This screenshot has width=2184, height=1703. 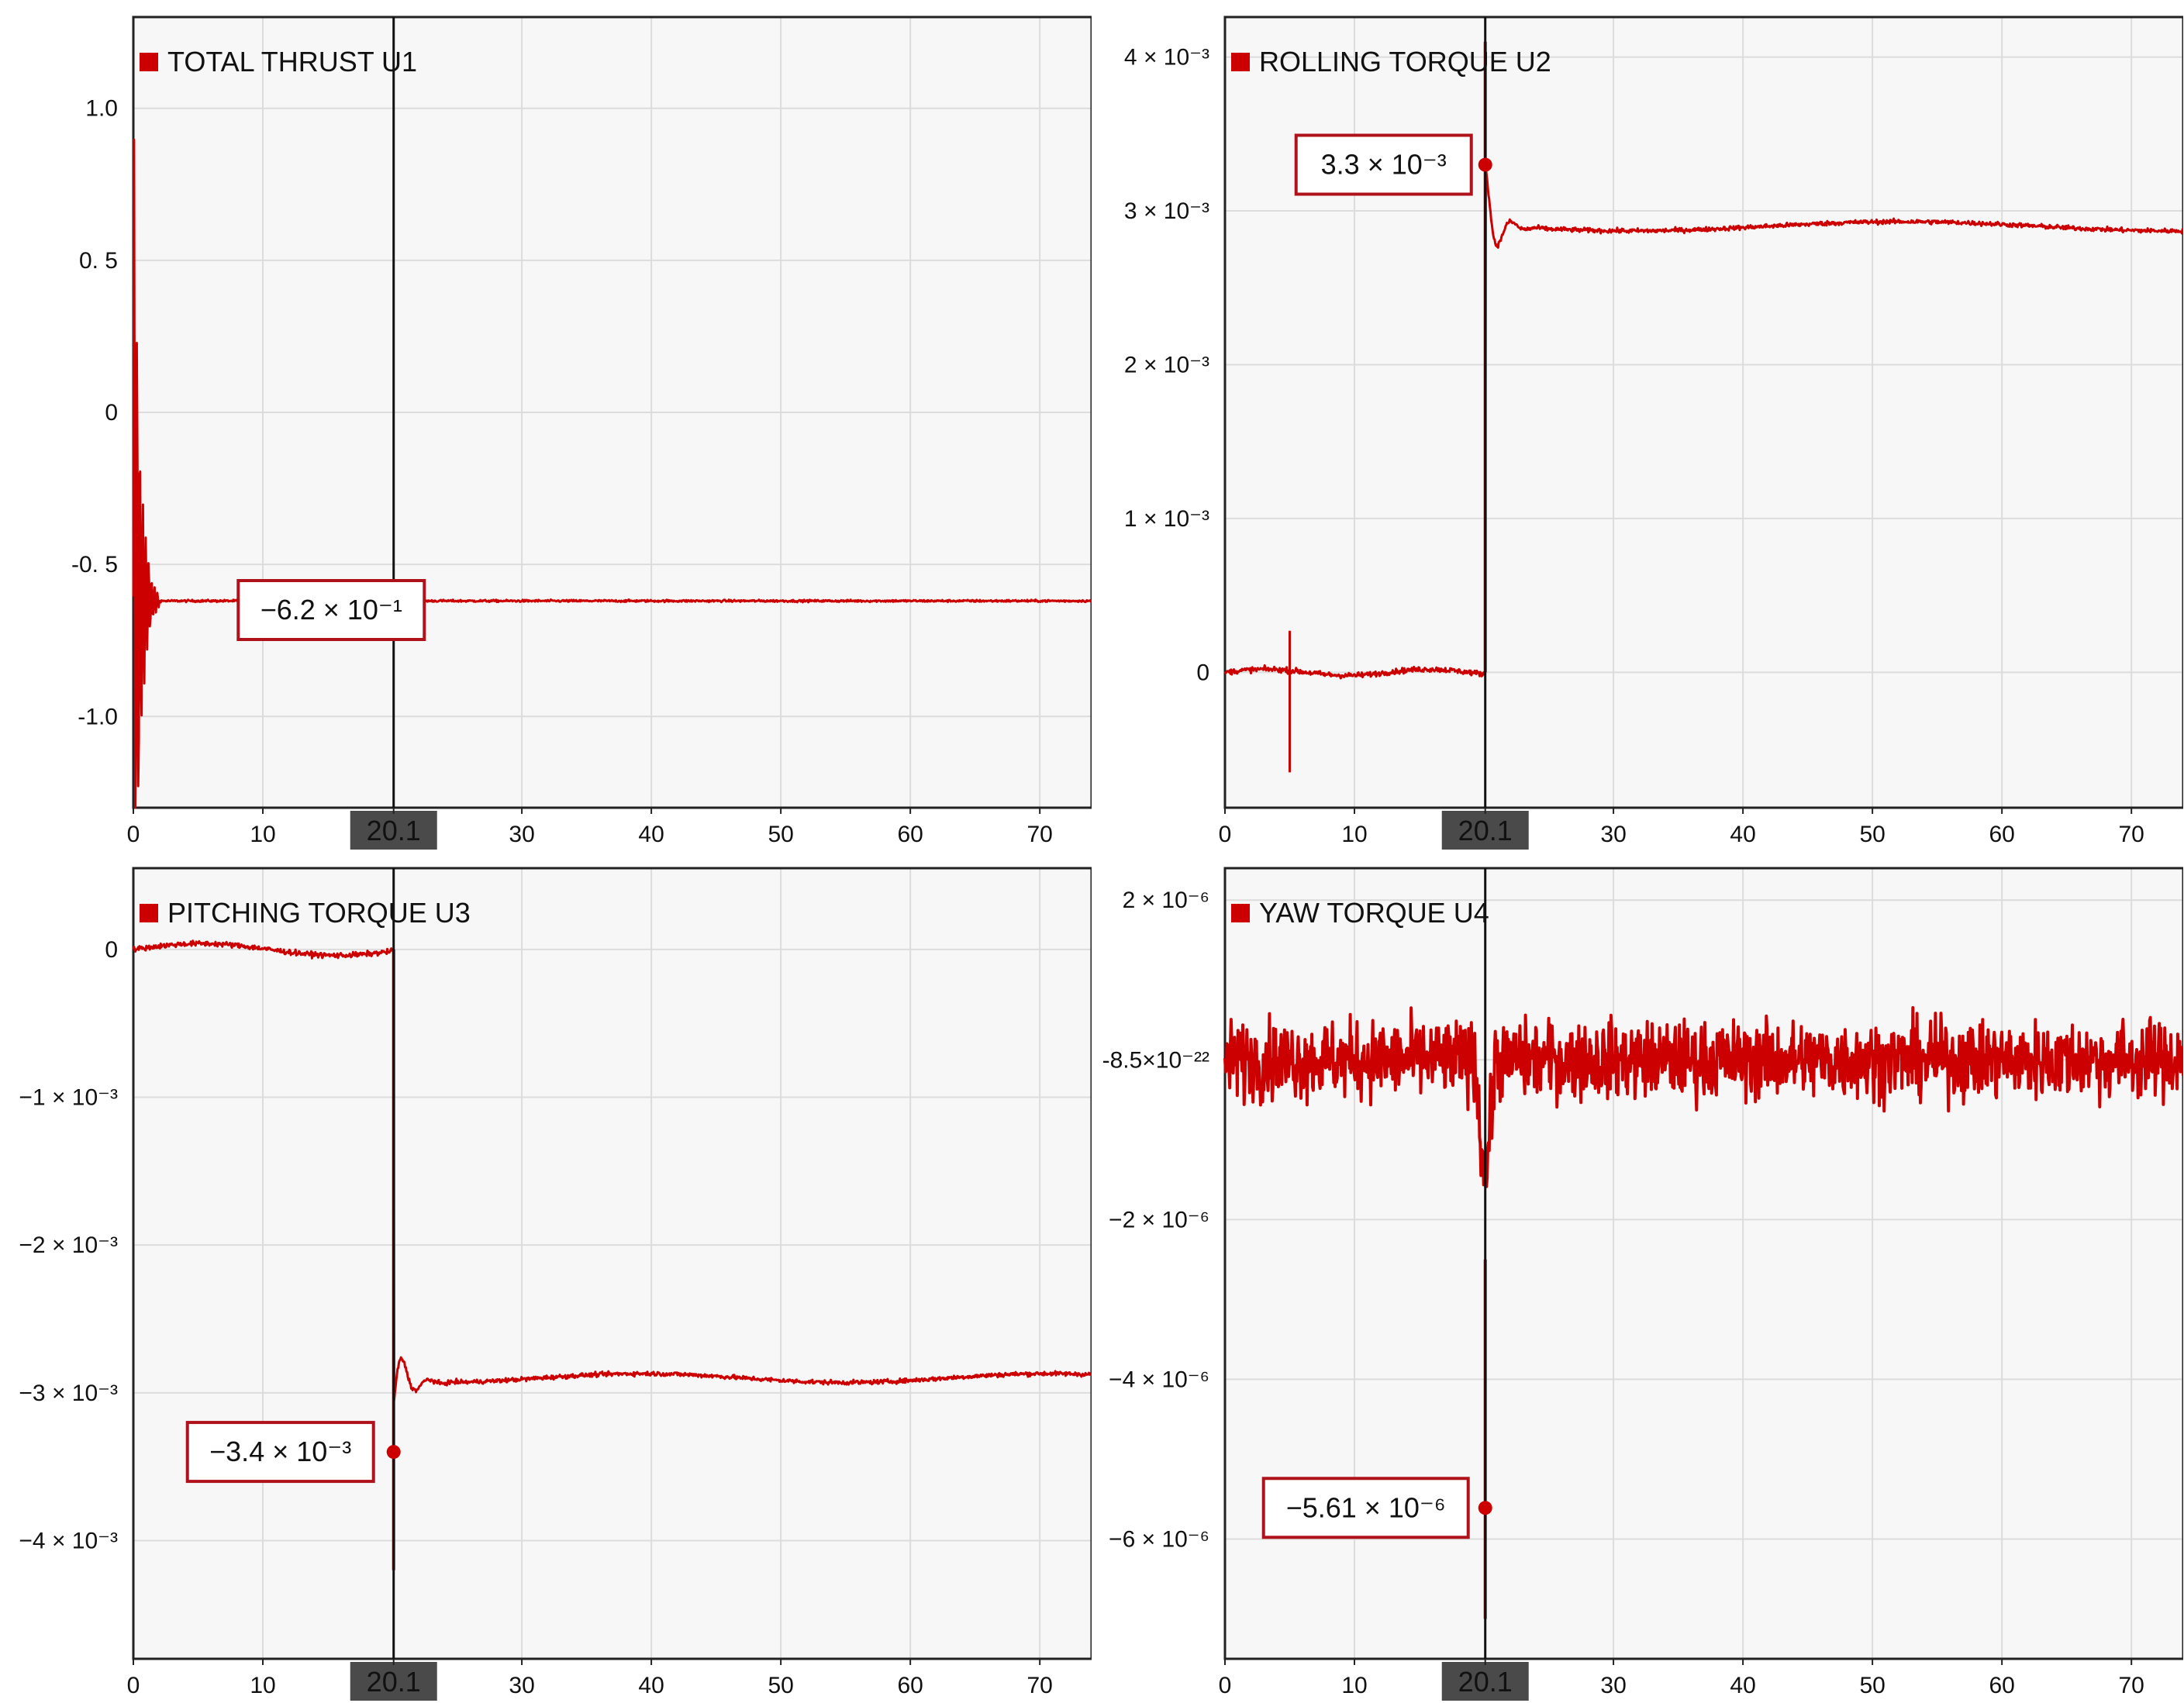 What do you see at coordinates (1159, 1219) in the screenshot?
I see `y-tick-label: −2 × 10⁻⁶` at bounding box center [1159, 1219].